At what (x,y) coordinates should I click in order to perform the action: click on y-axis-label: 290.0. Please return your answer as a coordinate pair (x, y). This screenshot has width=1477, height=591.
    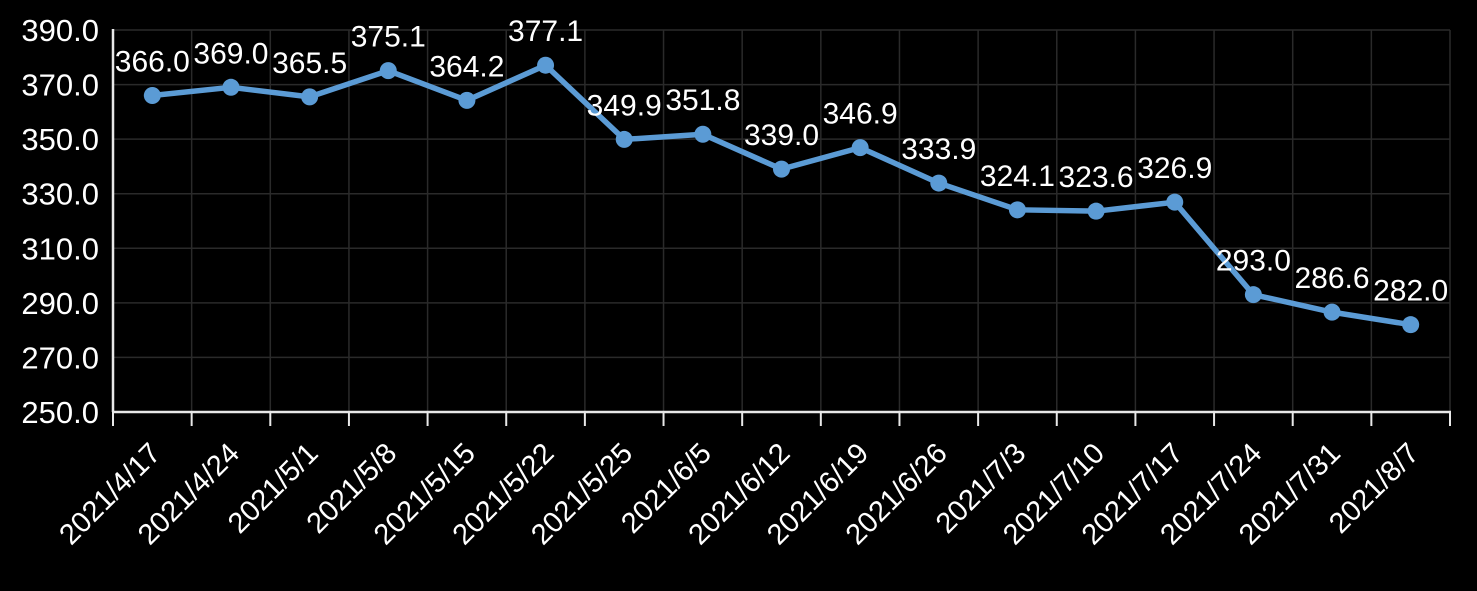
    Looking at the image, I should click on (60, 303).